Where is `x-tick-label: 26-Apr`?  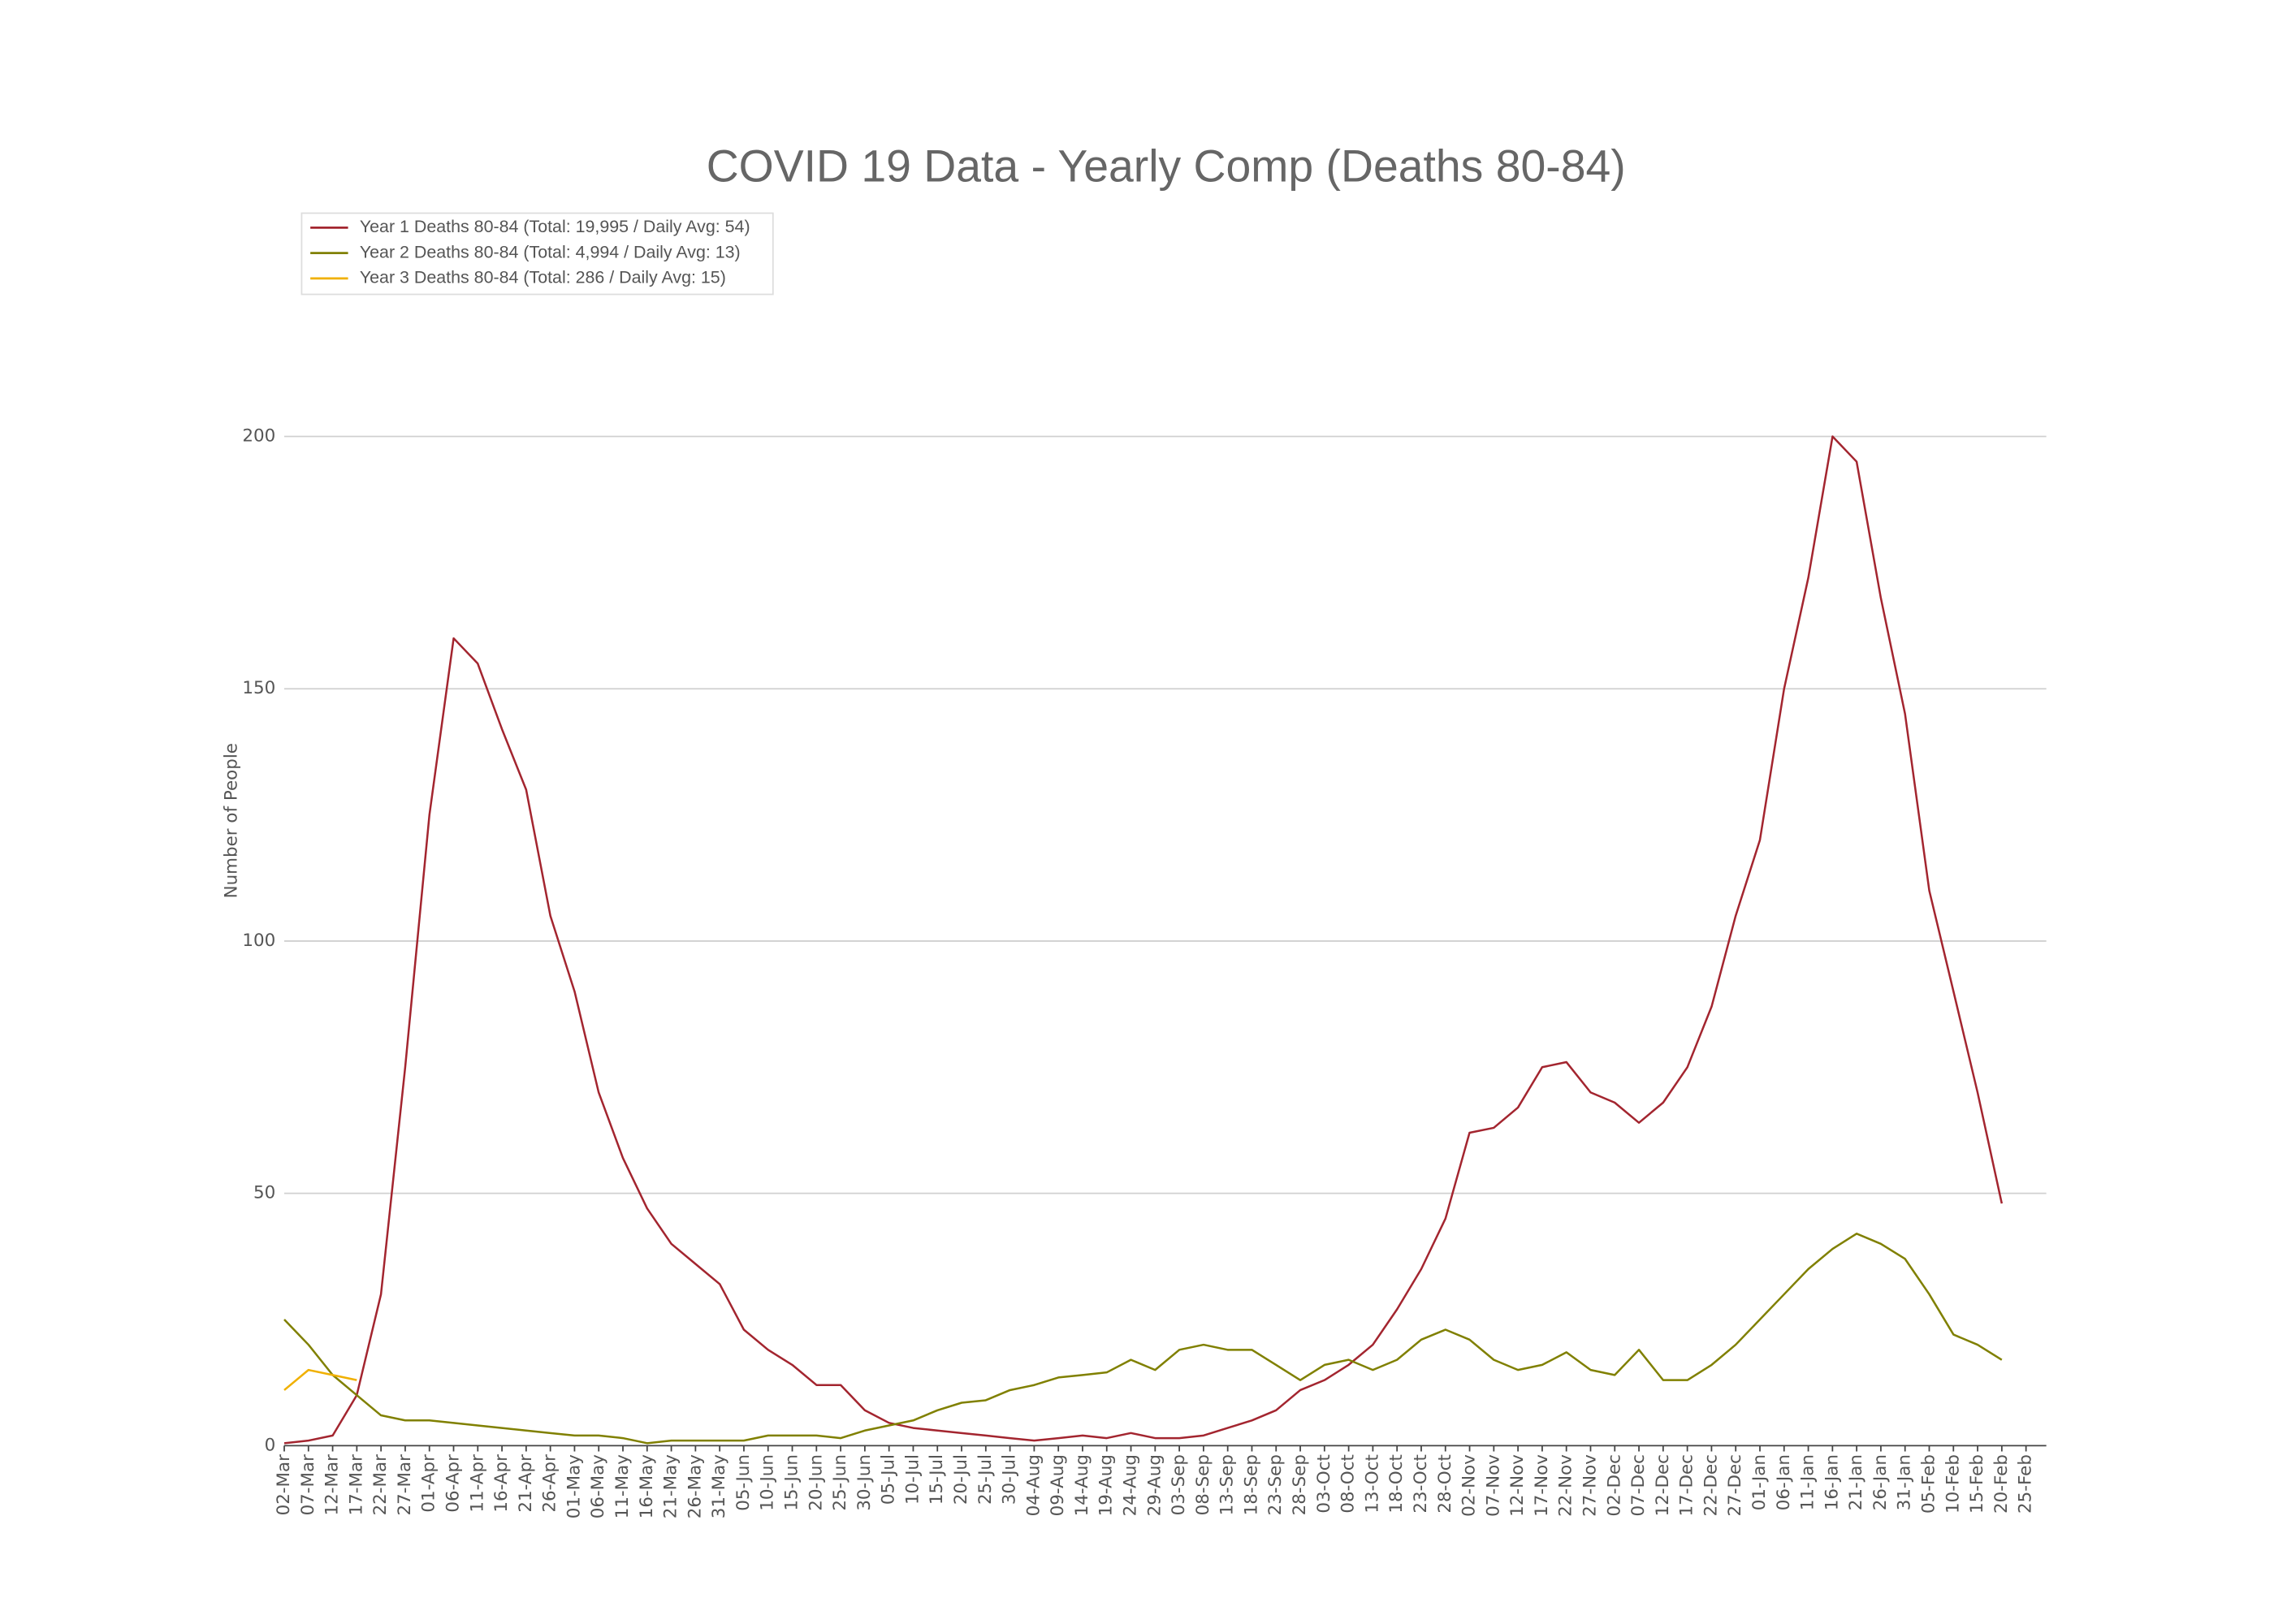 x-tick-label: 26-Apr is located at coordinates (550, 1484).